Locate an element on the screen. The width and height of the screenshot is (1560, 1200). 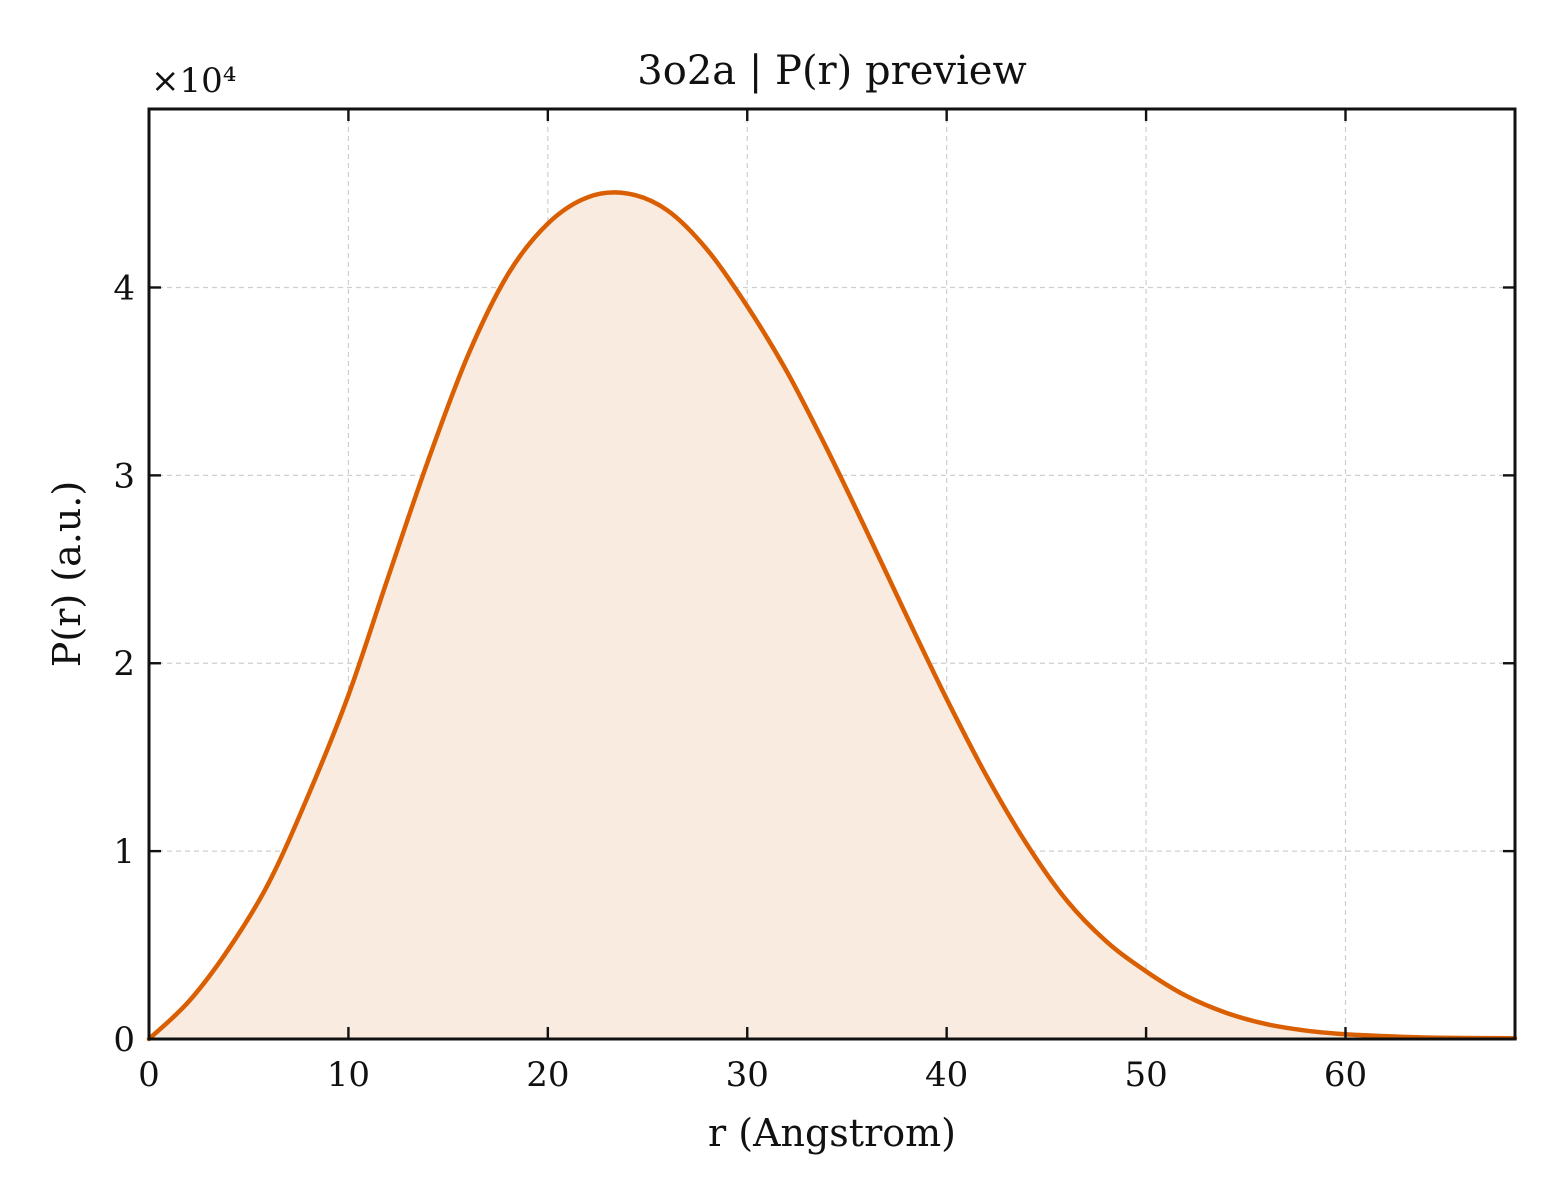
x-tick-label: 0 is located at coordinates (149, 1075).